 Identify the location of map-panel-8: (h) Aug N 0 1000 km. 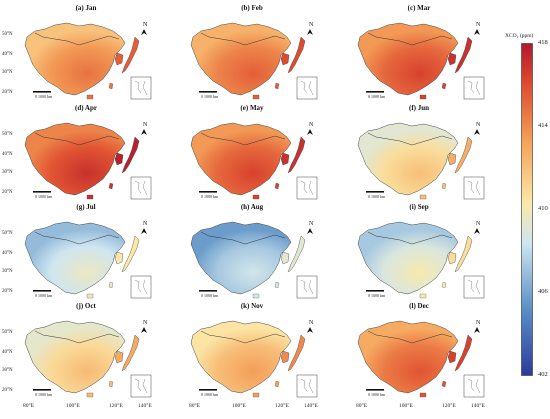
(252, 251).